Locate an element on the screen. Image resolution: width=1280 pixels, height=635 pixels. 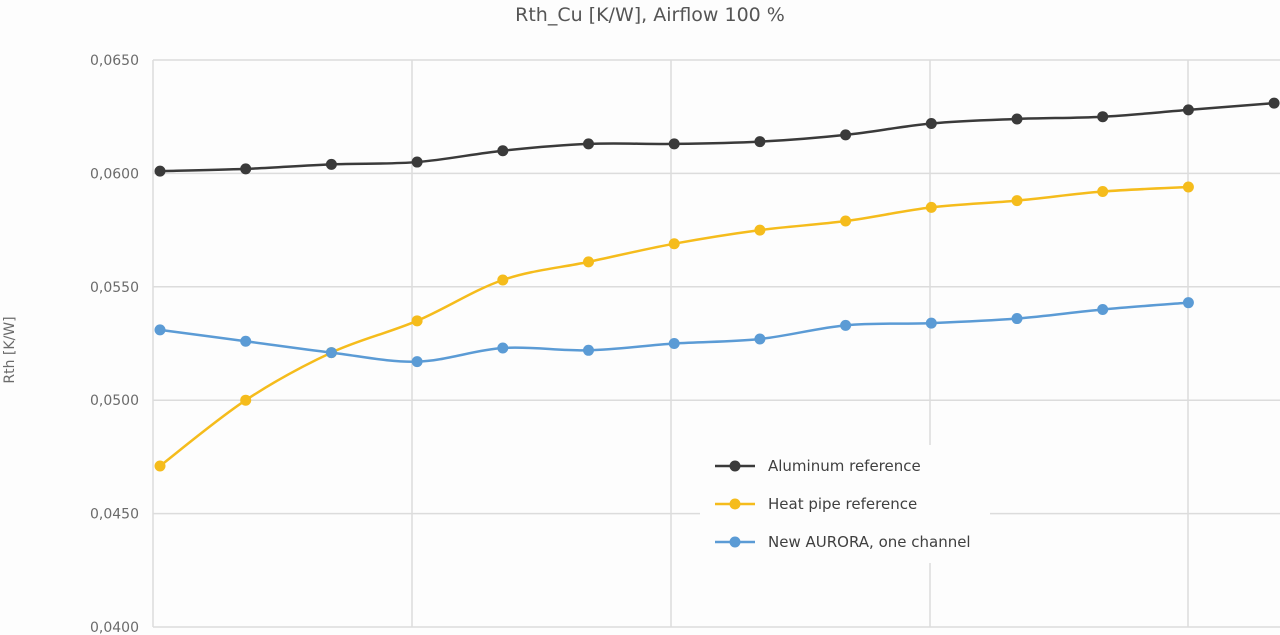
y-tick-label: 0,0550 is located at coordinates (114, 288).